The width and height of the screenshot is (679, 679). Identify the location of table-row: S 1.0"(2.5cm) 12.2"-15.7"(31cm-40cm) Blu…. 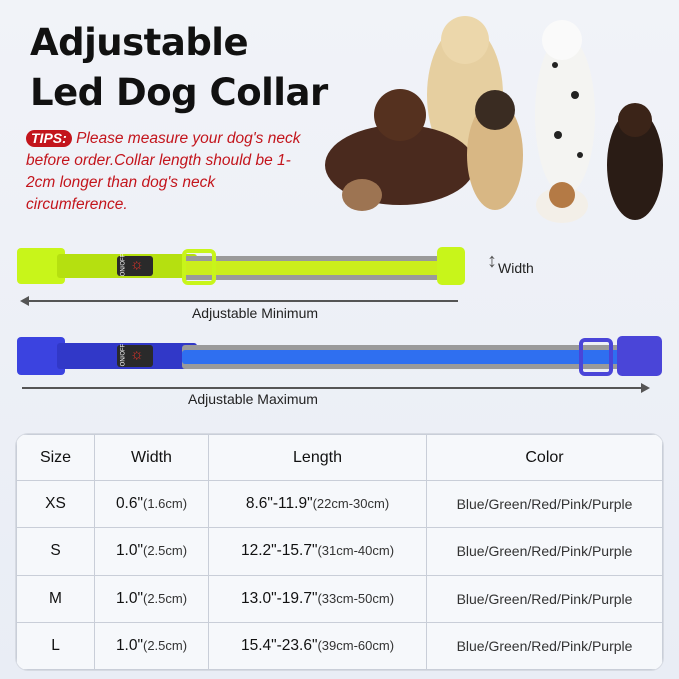
(339, 551).